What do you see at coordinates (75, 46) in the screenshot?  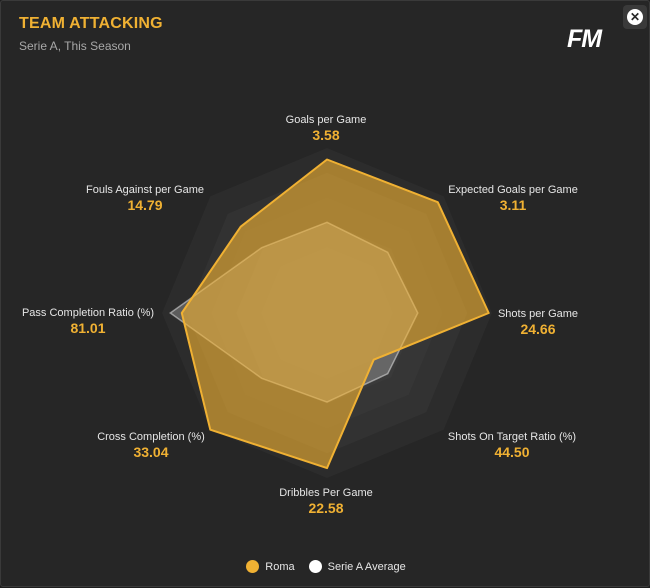 I see `panel-subtitle: Serie A, This Season` at bounding box center [75, 46].